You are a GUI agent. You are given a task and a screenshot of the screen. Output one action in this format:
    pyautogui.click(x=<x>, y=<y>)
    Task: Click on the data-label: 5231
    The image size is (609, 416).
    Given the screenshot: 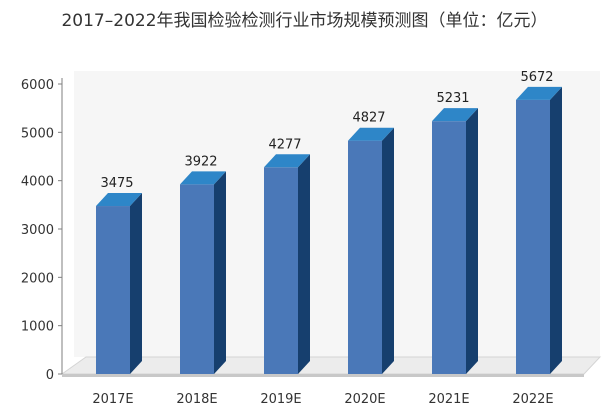 What is the action you would take?
    pyautogui.click(x=452, y=98)
    